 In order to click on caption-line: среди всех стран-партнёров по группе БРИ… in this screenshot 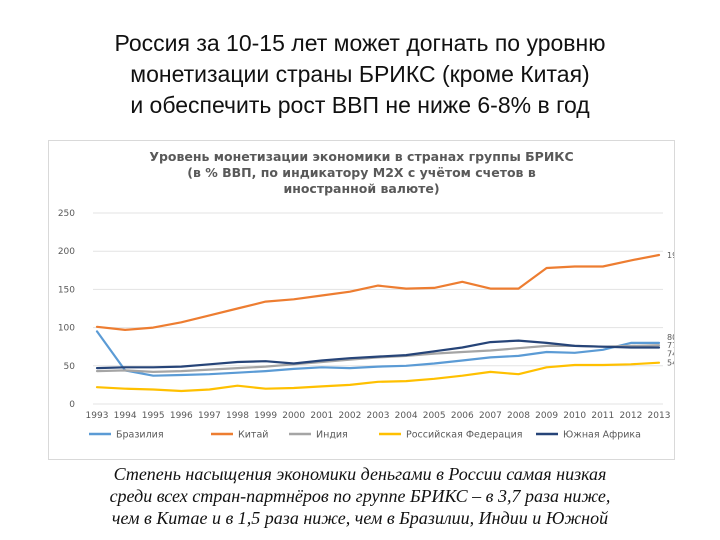, I will do `click(360, 496)`.